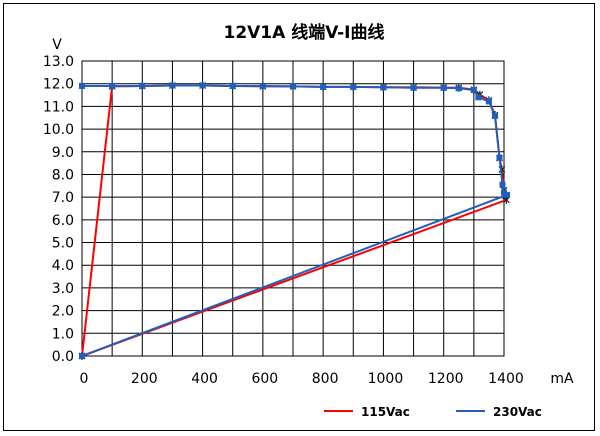 Image resolution: width=600 pixels, height=436 pixels. What do you see at coordinates (302, 379) in the screenshot?
I see `x-tick-labels: 0 200 400 600 800 1000 1200 1400` at bounding box center [302, 379].